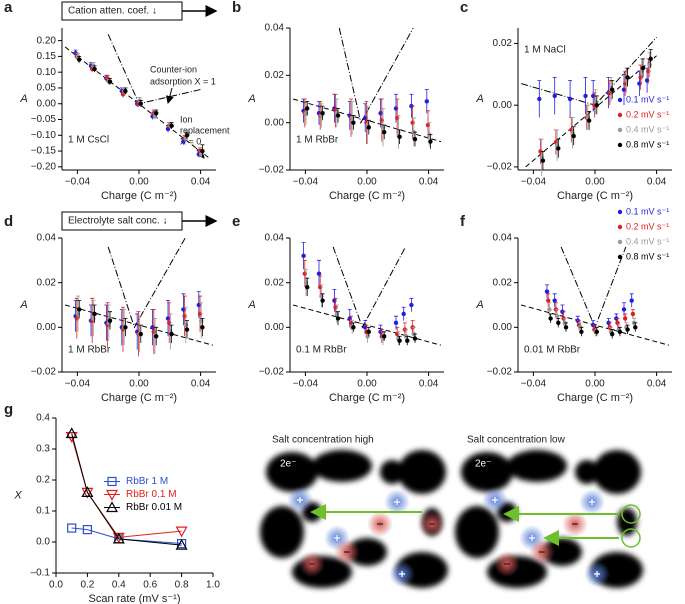  Describe the element at coordinates (173, 69) in the screenshot. I see `annotation: Counter-ion` at that location.